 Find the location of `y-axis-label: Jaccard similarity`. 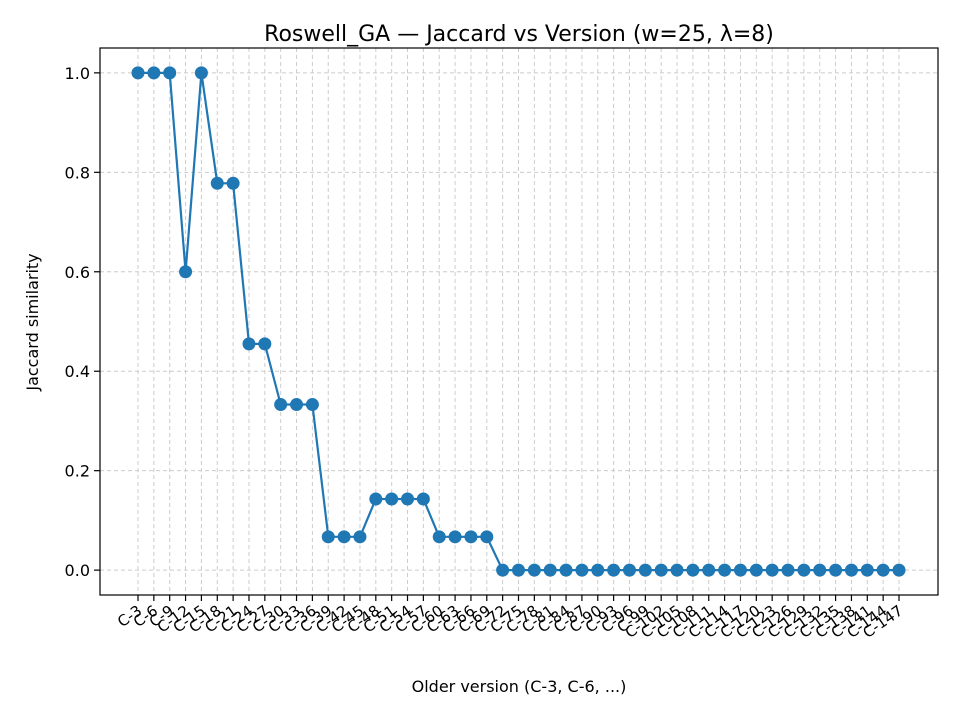

y-axis-label: Jaccard similarity is located at coordinates (32, 322).